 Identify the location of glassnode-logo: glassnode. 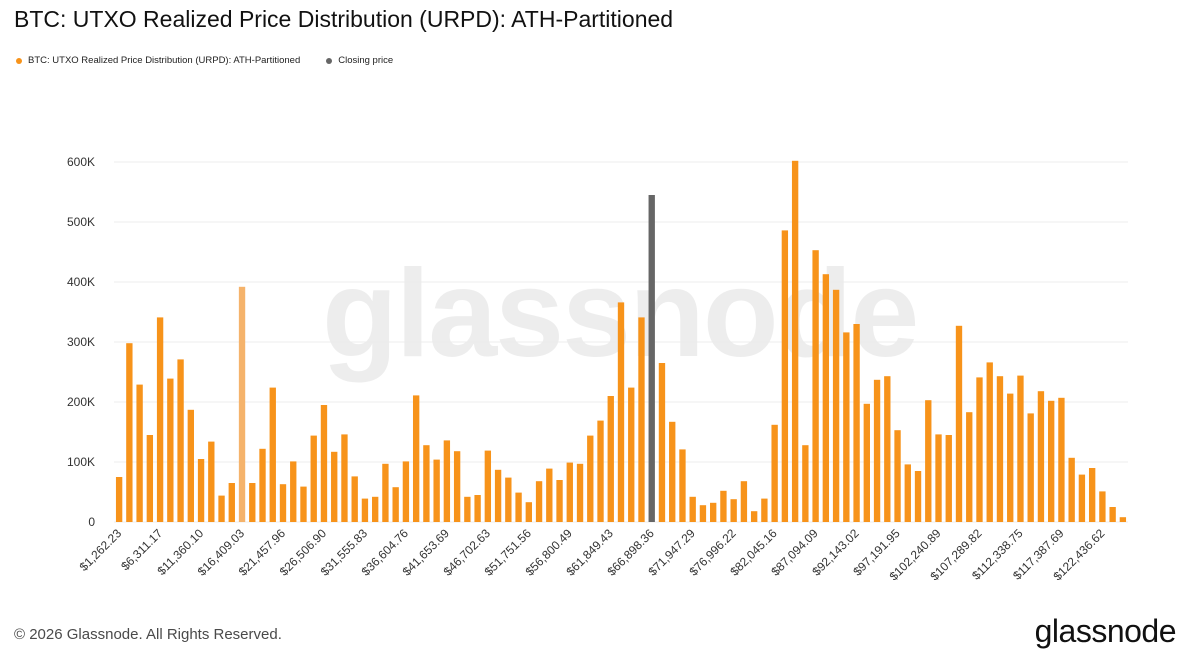
(1105, 631).